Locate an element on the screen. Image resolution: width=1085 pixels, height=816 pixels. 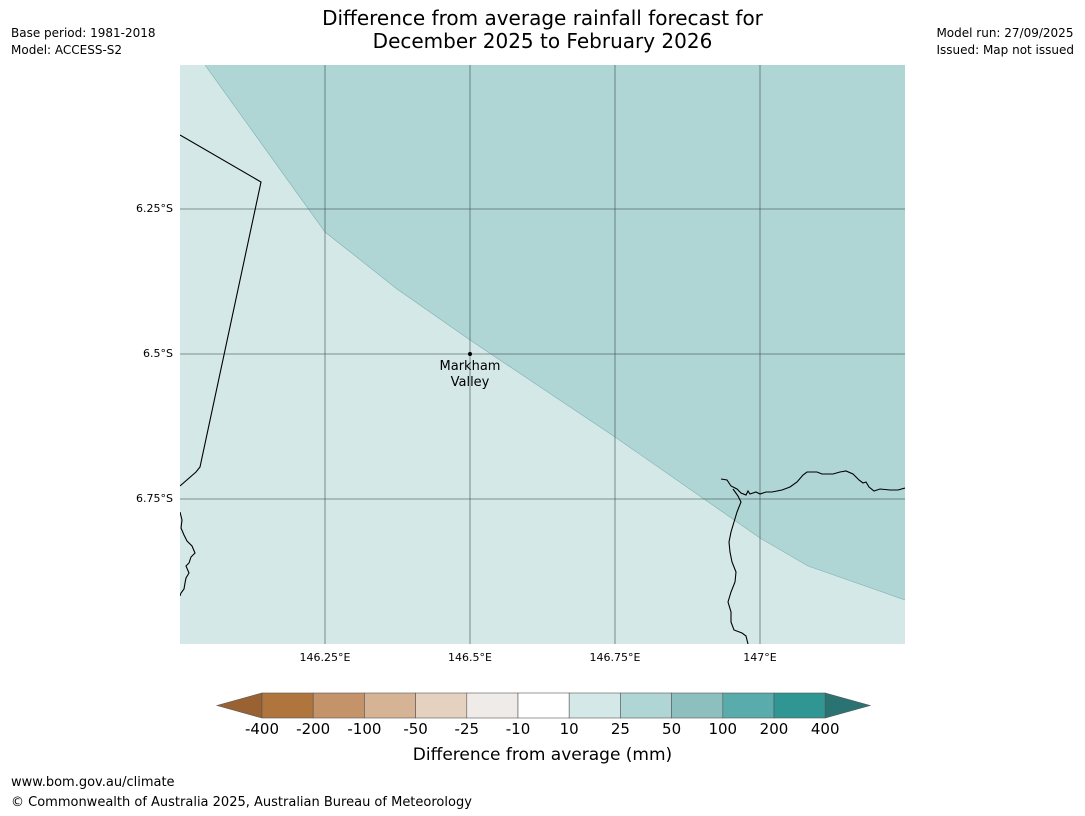
lat-label-6-5: 6.5°S is located at coordinates (158, 353).